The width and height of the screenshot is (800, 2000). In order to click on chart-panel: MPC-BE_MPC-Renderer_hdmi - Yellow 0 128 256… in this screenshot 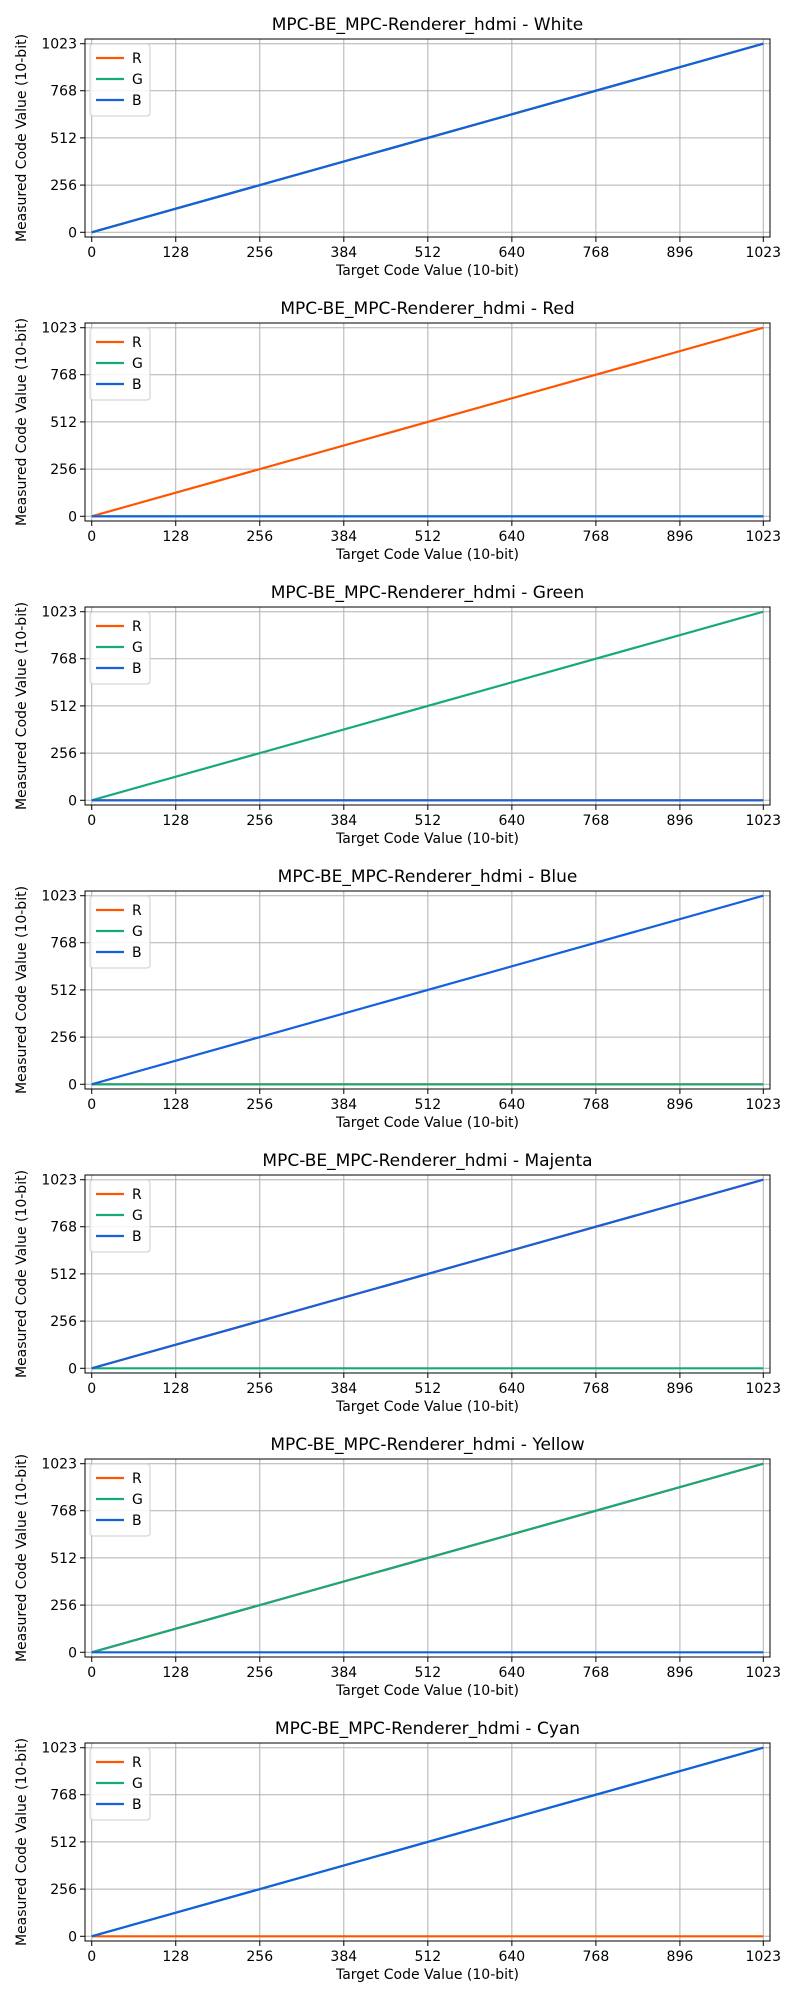, I will do `click(397, 1567)`.